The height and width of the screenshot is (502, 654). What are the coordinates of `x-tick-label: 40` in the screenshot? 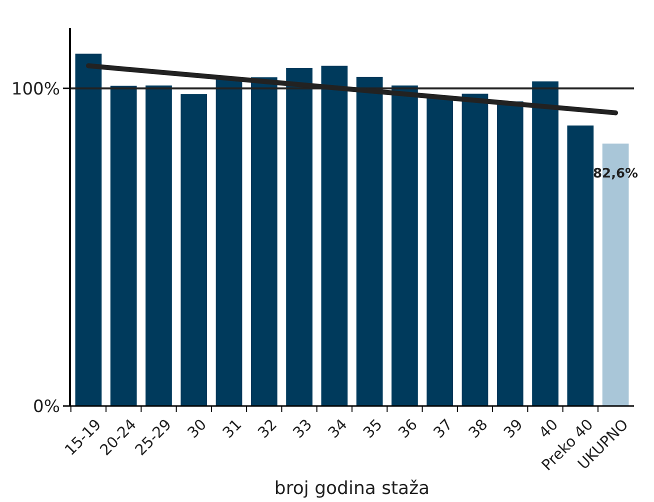 It's located at (548, 429).